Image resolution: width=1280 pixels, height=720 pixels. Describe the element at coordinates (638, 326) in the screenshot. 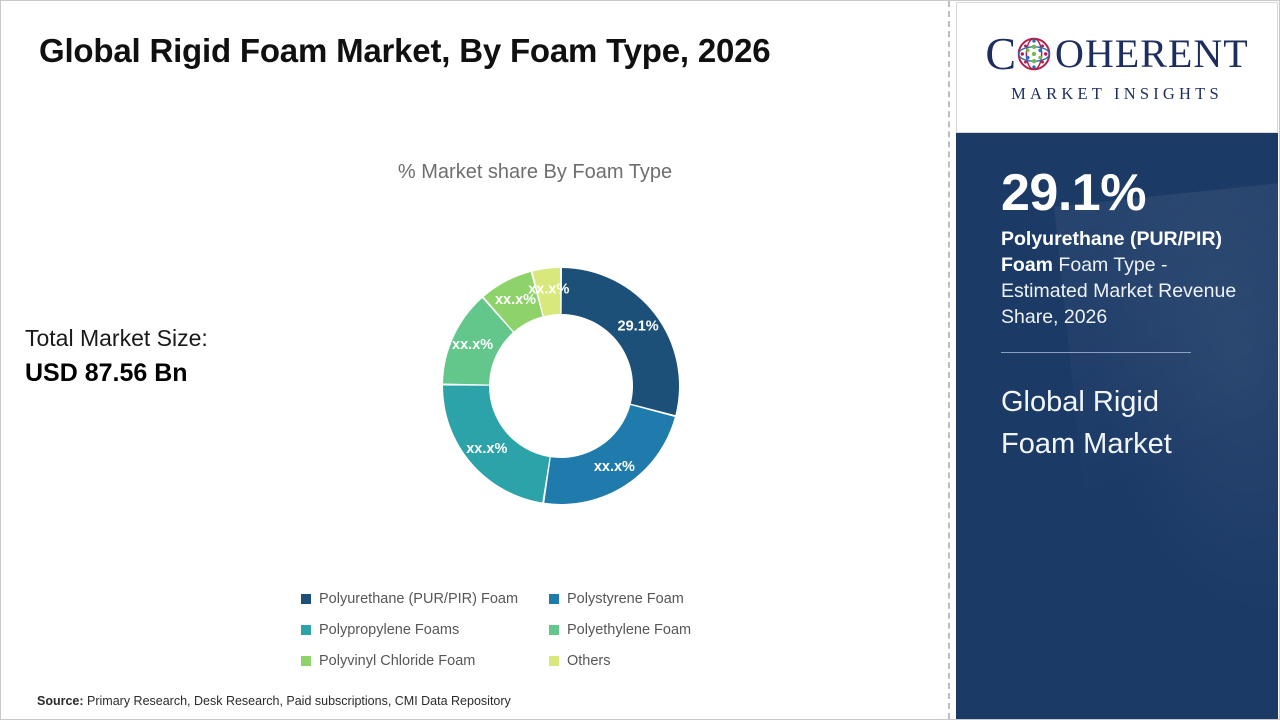

I see `donut-slice-label: 29.1%` at that location.